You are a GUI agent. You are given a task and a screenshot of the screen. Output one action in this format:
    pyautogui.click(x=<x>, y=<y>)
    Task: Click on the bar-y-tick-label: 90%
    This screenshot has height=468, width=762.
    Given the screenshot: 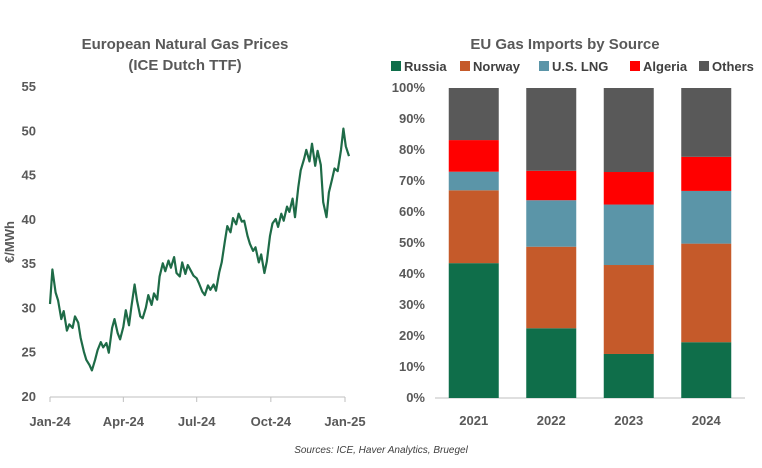 What is the action you would take?
    pyautogui.click(x=412, y=118)
    